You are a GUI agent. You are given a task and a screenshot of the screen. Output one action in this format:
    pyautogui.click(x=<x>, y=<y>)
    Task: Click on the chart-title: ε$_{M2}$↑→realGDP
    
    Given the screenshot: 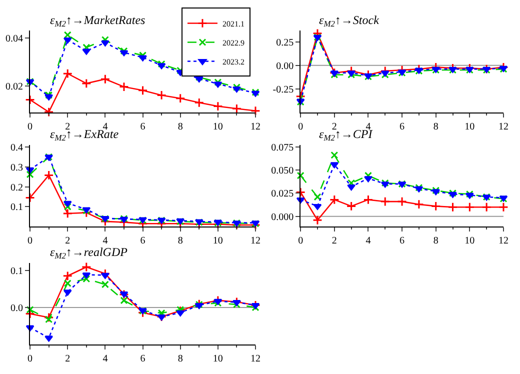 What is the action you would take?
    pyautogui.click(x=89, y=253)
    